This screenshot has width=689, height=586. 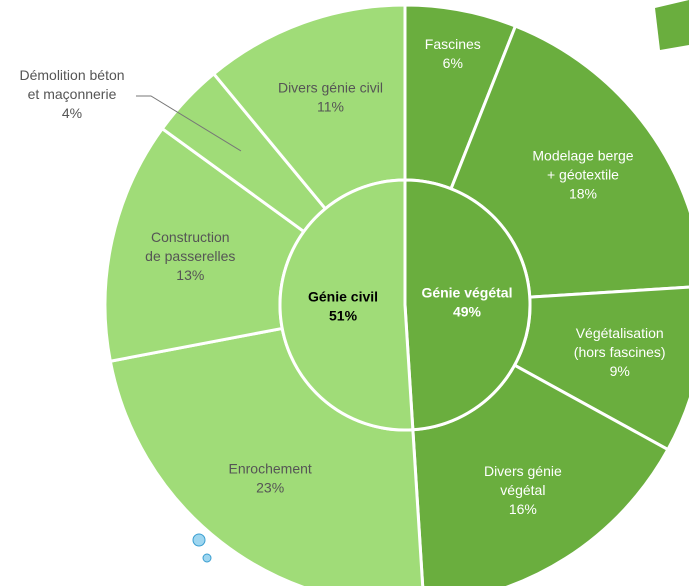 What do you see at coordinates (190, 237) in the screenshot?
I see `label-line: Construction` at bounding box center [190, 237].